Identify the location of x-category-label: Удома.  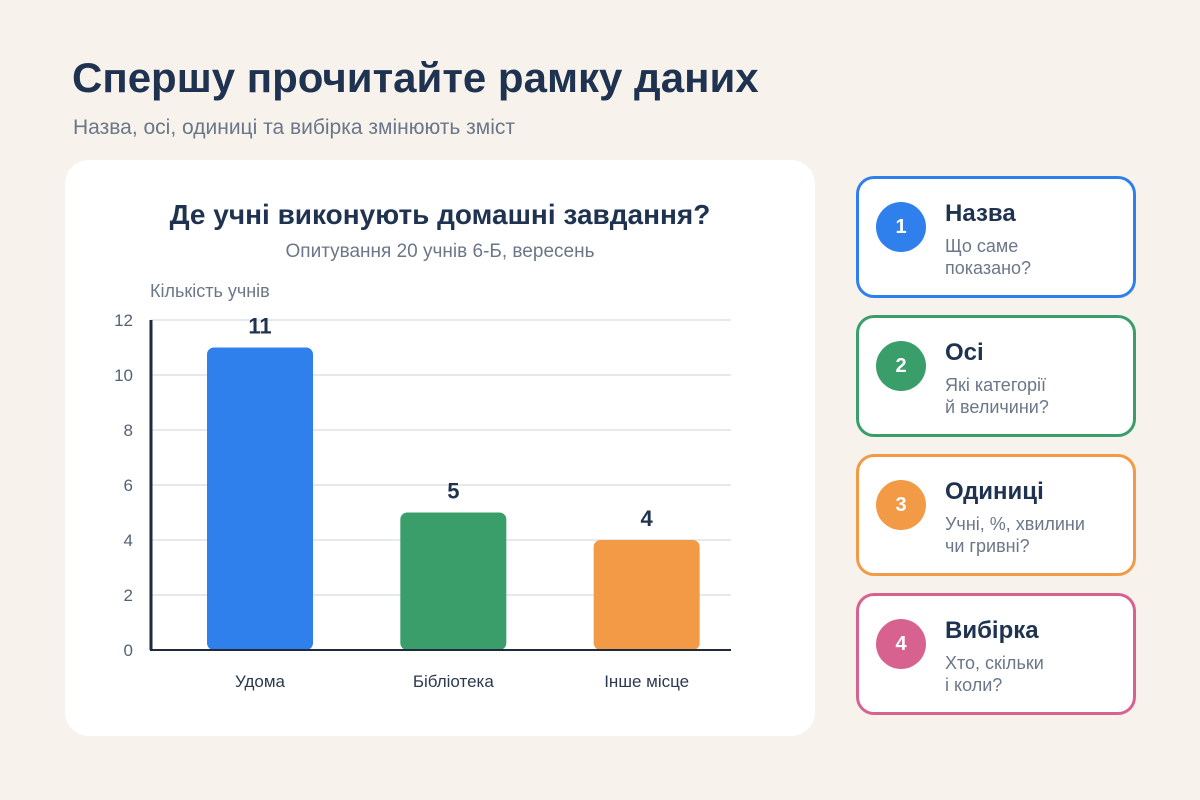
(260, 681).